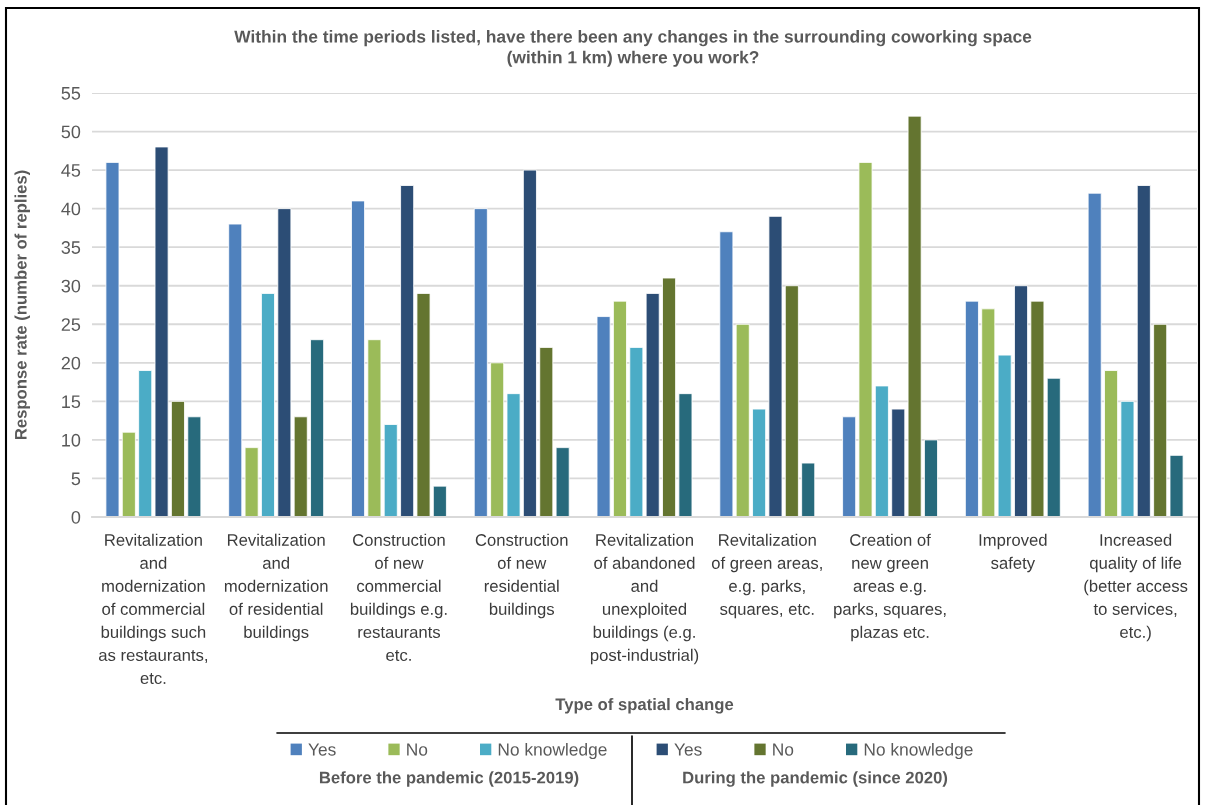 The height and width of the screenshot is (805, 1206). Describe the element at coordinates (644, 706) in the screenshot. I see `x-axis-title: Type of spatial change` at that location.